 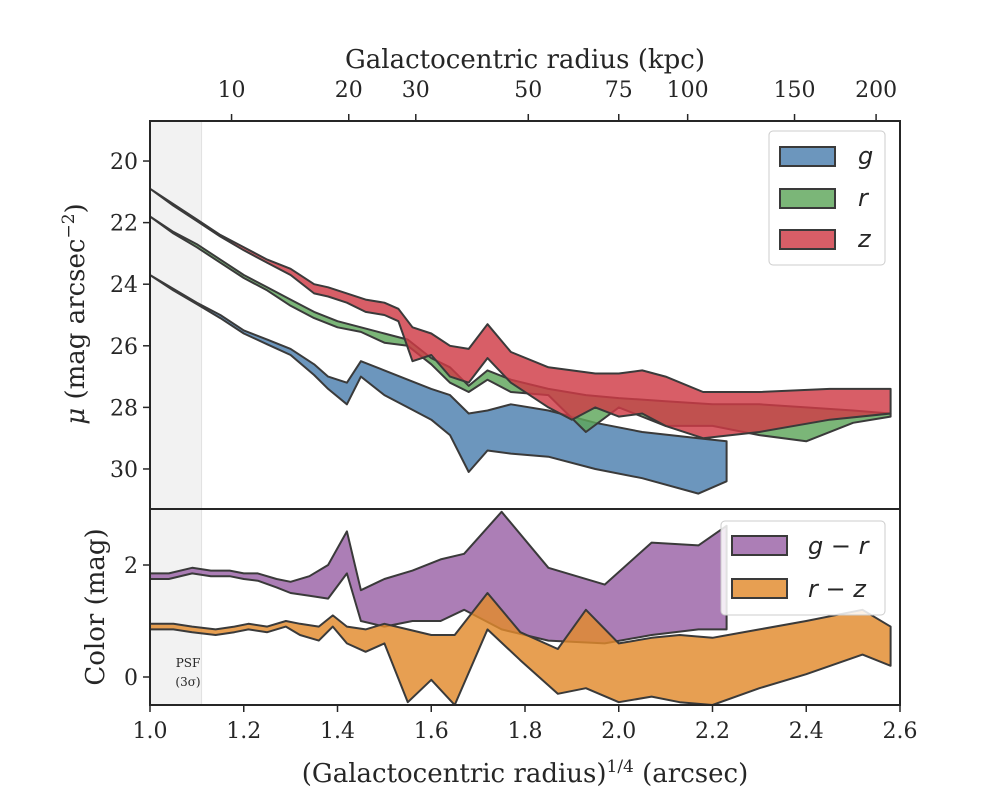 What do you see at coordinates (131, 678) in the screenshot?
I see `y-tick-label-bottom: 0` at bounding box center [131, 678].